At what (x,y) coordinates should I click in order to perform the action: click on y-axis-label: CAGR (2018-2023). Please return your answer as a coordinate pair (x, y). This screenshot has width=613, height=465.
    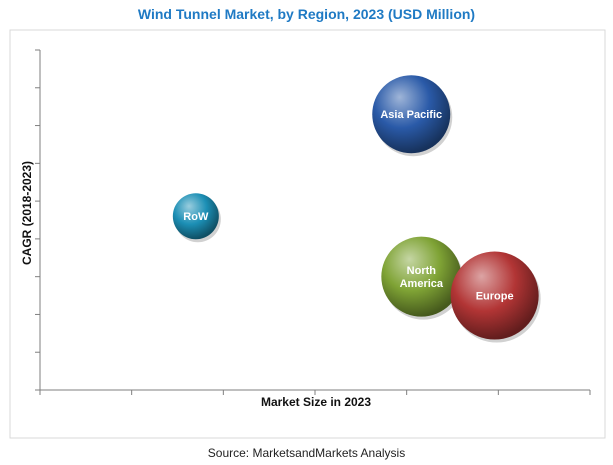
    Looking at the image, I should click on (27, 213).